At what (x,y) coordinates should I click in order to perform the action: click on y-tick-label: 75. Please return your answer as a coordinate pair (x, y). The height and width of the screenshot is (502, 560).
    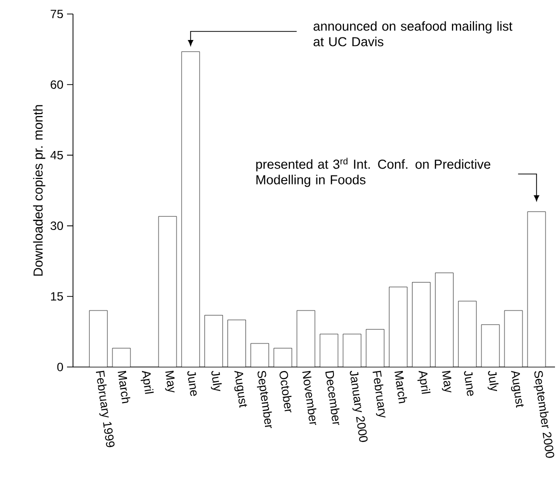
    Looking at the image, I should click on (56, 14).